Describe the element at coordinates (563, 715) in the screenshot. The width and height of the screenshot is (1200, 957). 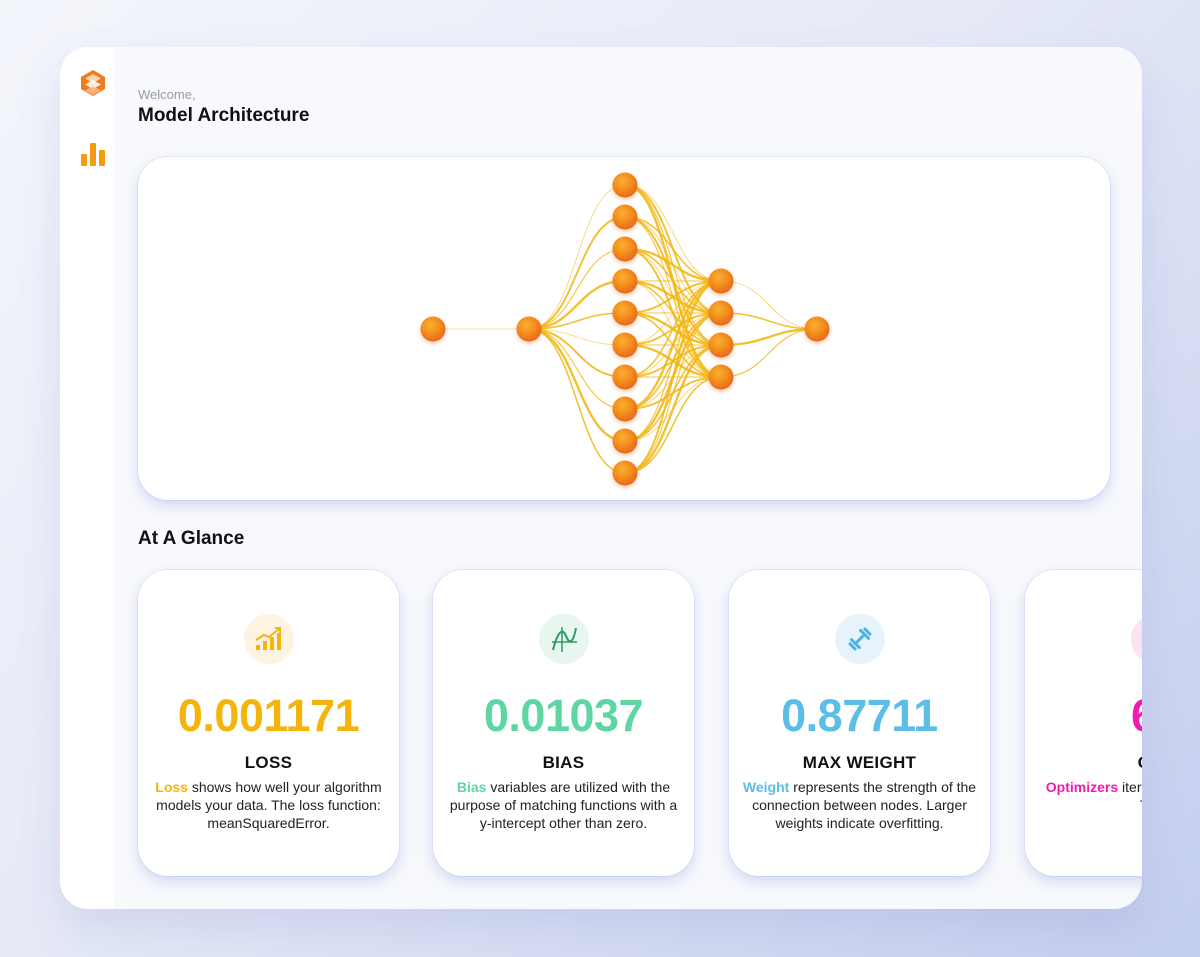
I see `bias-value: 0.01037` at that location.